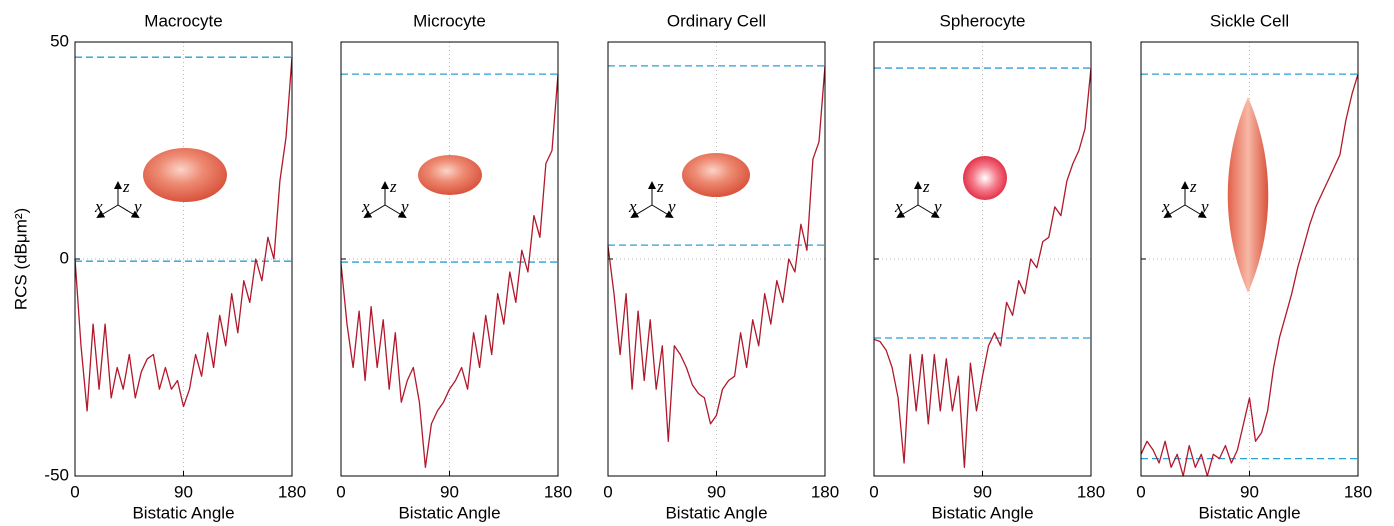  Describe the element at coordinates (183, 20) in the screenshot. I see `panel-title: Macrocyte` at that location.